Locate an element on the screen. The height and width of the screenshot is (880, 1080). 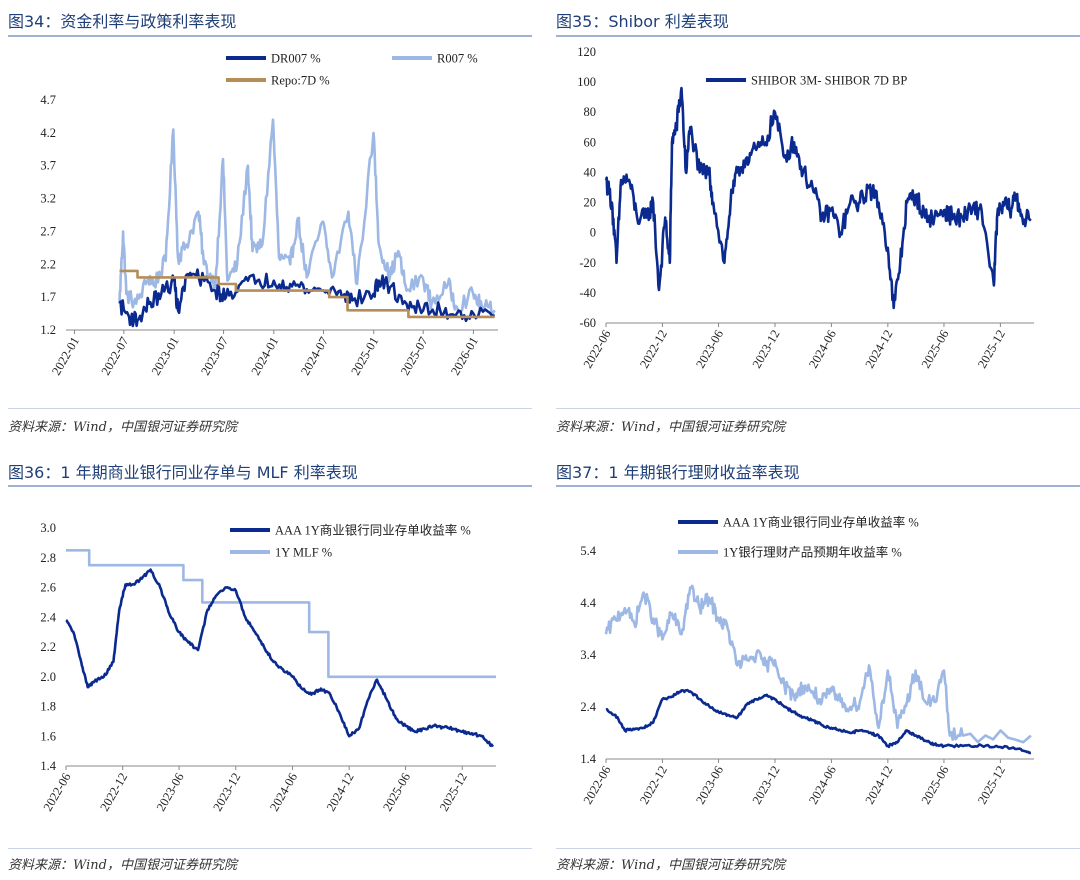
y-tick-label: 40 is located at coordinates (590, 172).